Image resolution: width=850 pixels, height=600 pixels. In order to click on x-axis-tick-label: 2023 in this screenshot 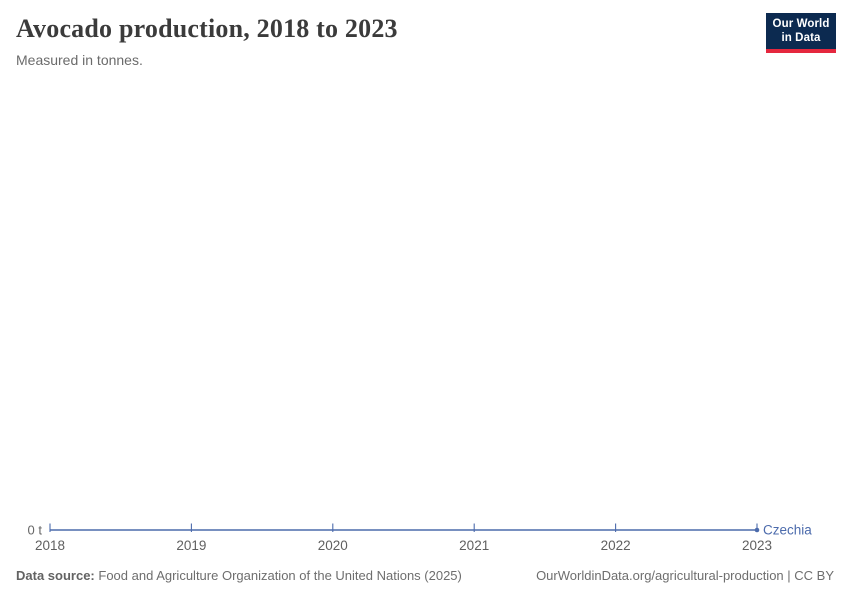, I will do `click(757, 545)`.